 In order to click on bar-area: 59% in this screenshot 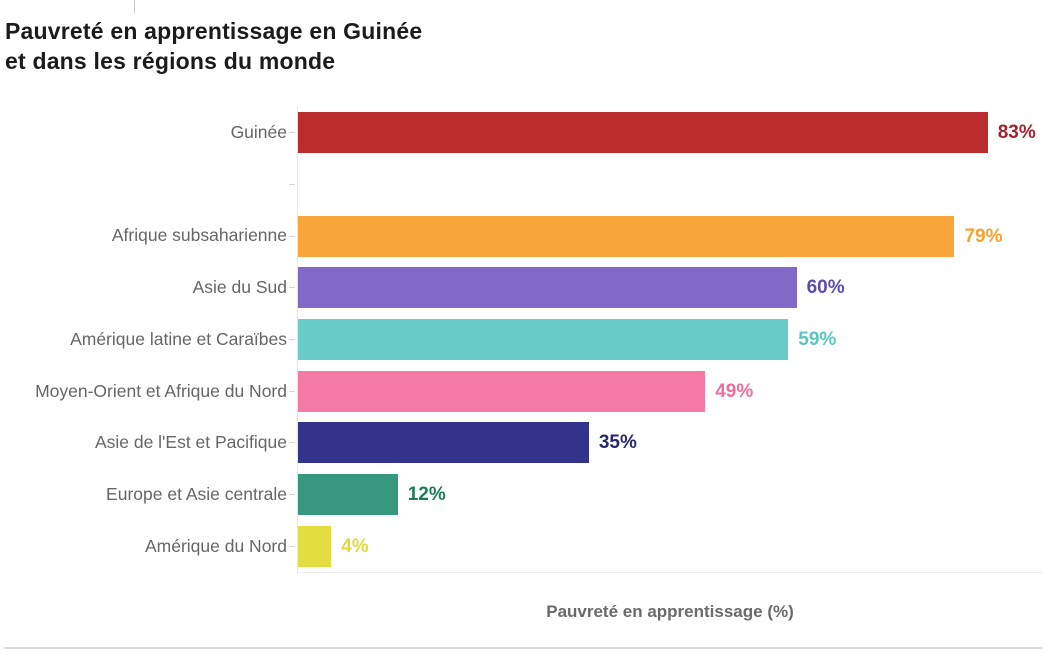, I will do `click(670, 340)`.